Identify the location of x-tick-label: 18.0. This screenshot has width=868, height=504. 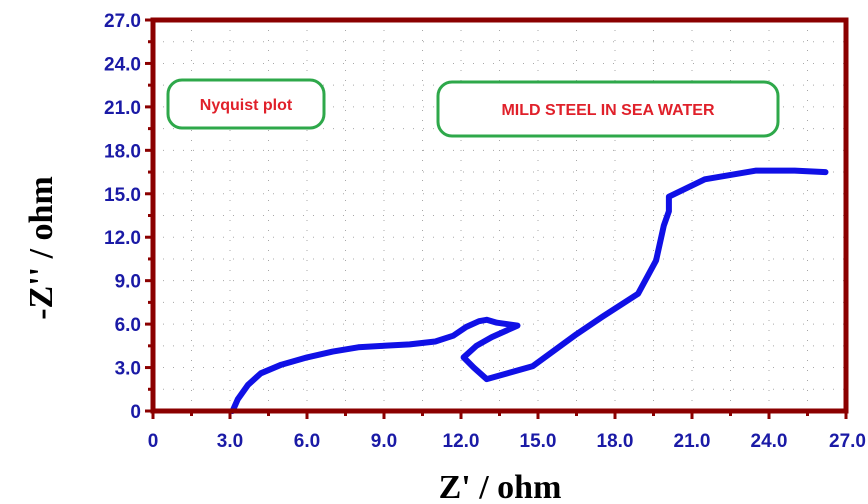
(615, 441).